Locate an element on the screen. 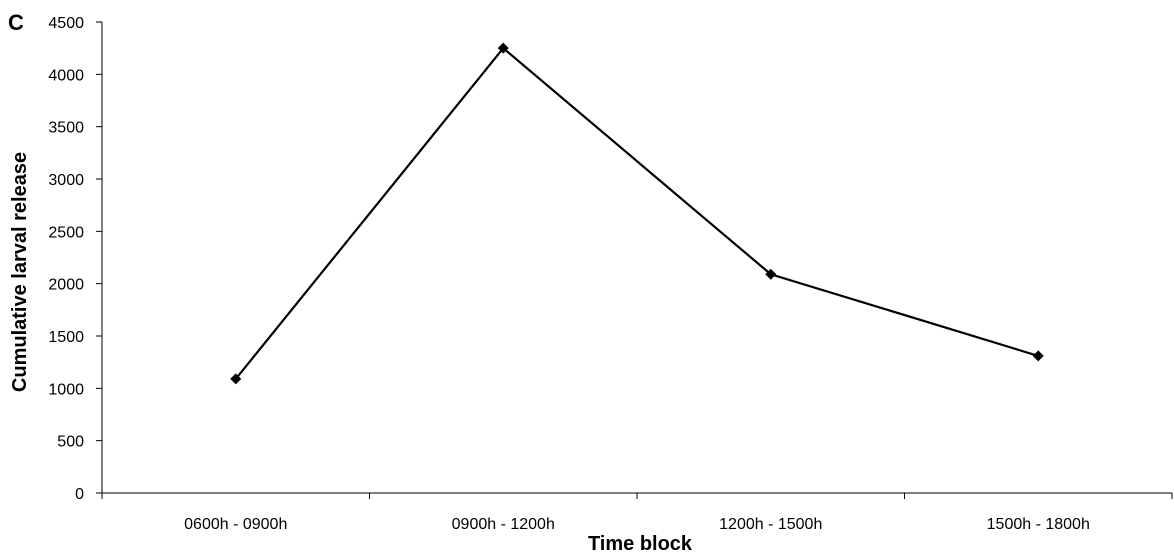 This screenshot has height=554, width=1174. y-tick-label: 500 is located at coordinates (70, 442).